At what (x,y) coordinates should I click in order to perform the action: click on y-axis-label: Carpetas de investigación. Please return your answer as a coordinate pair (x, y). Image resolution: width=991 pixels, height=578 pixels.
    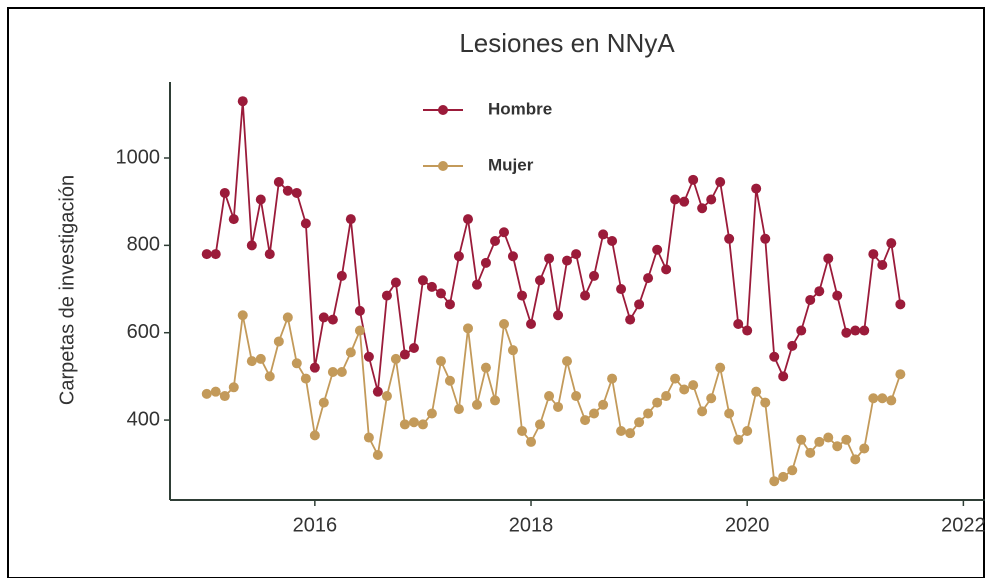
    Looking at the image, I should click on (67, 290).